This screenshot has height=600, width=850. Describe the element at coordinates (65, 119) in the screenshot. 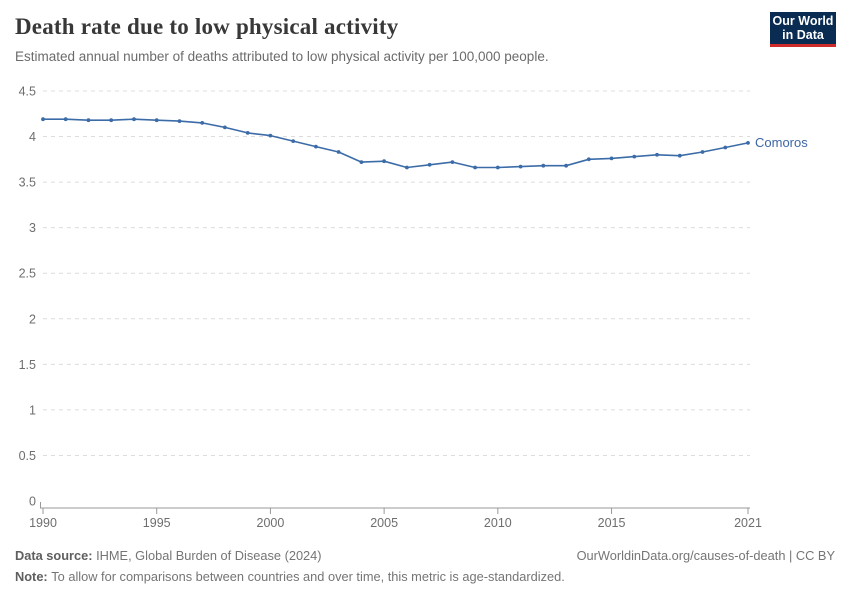

I see `data-point-1991` at that location.